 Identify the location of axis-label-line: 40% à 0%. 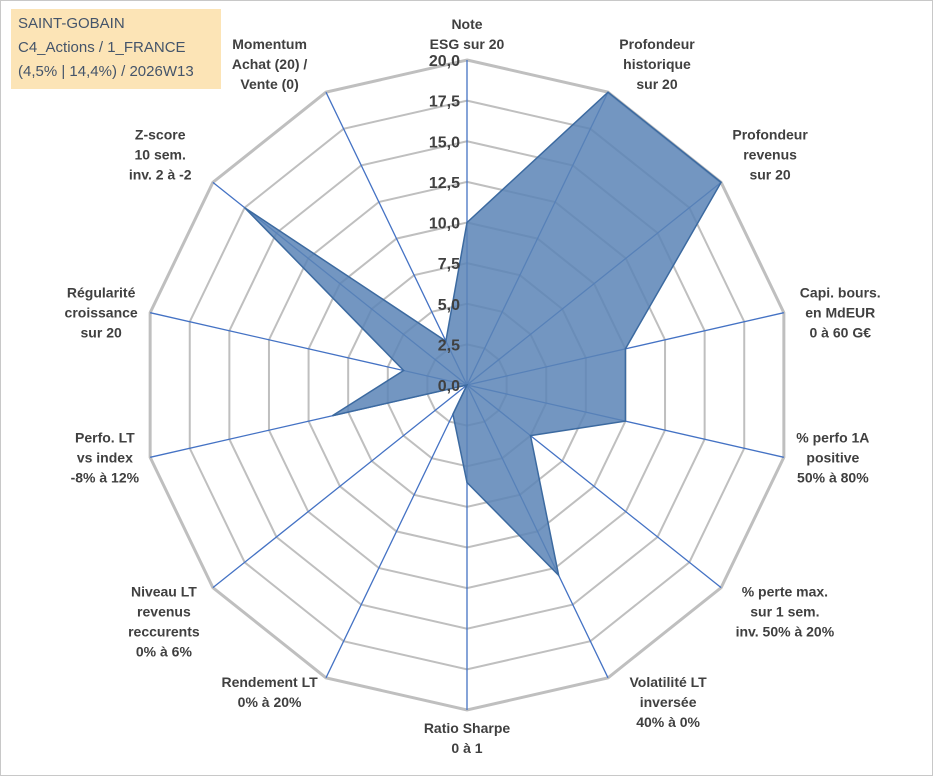
(668, 722).